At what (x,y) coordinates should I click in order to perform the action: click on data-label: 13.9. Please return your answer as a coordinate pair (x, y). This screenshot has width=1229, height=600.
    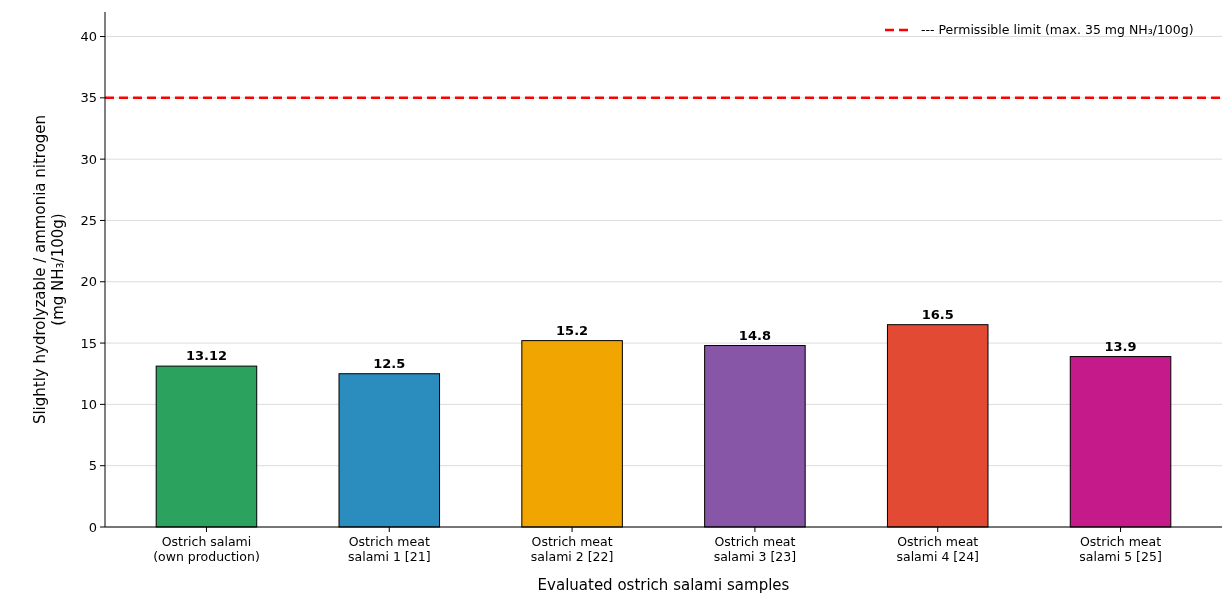
    Looking at the image, I should click on (1120, 346).